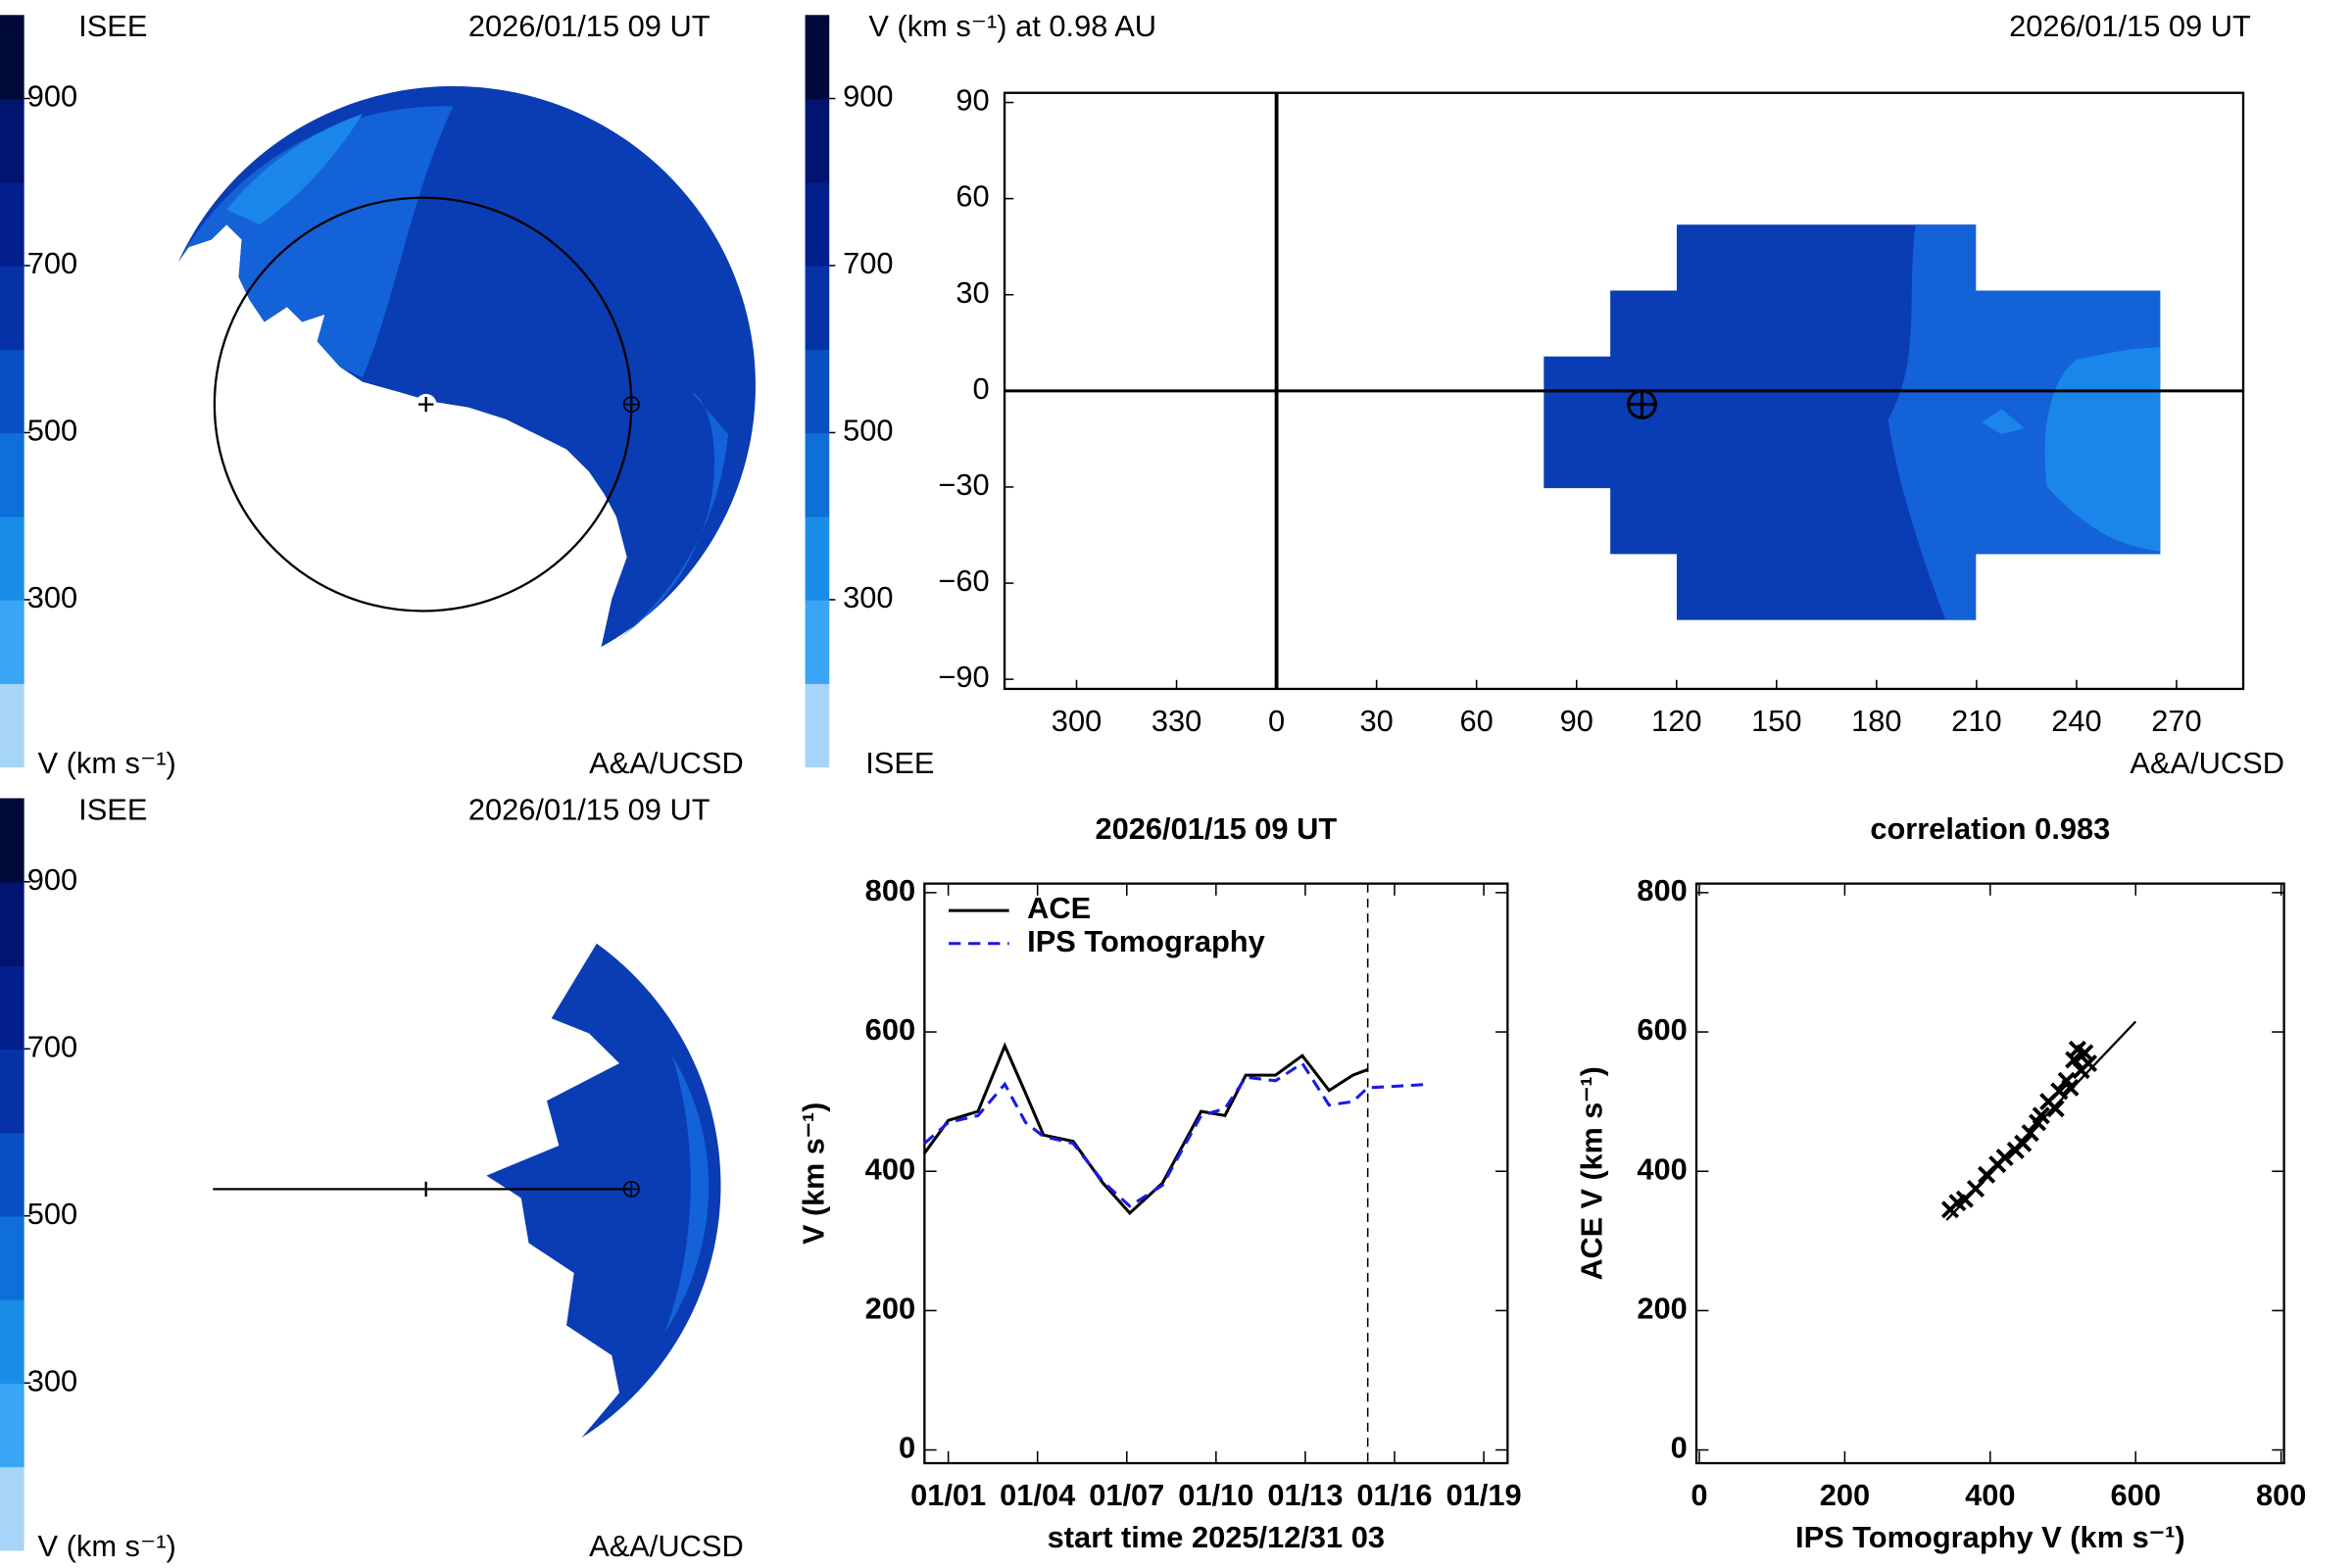 This screenshot has height=1568, width=2352. What do you see at coordinates (1990, 1495) in the screenshot?
I see `x-tick-label: 400` at bounding box center [1990, 1495].